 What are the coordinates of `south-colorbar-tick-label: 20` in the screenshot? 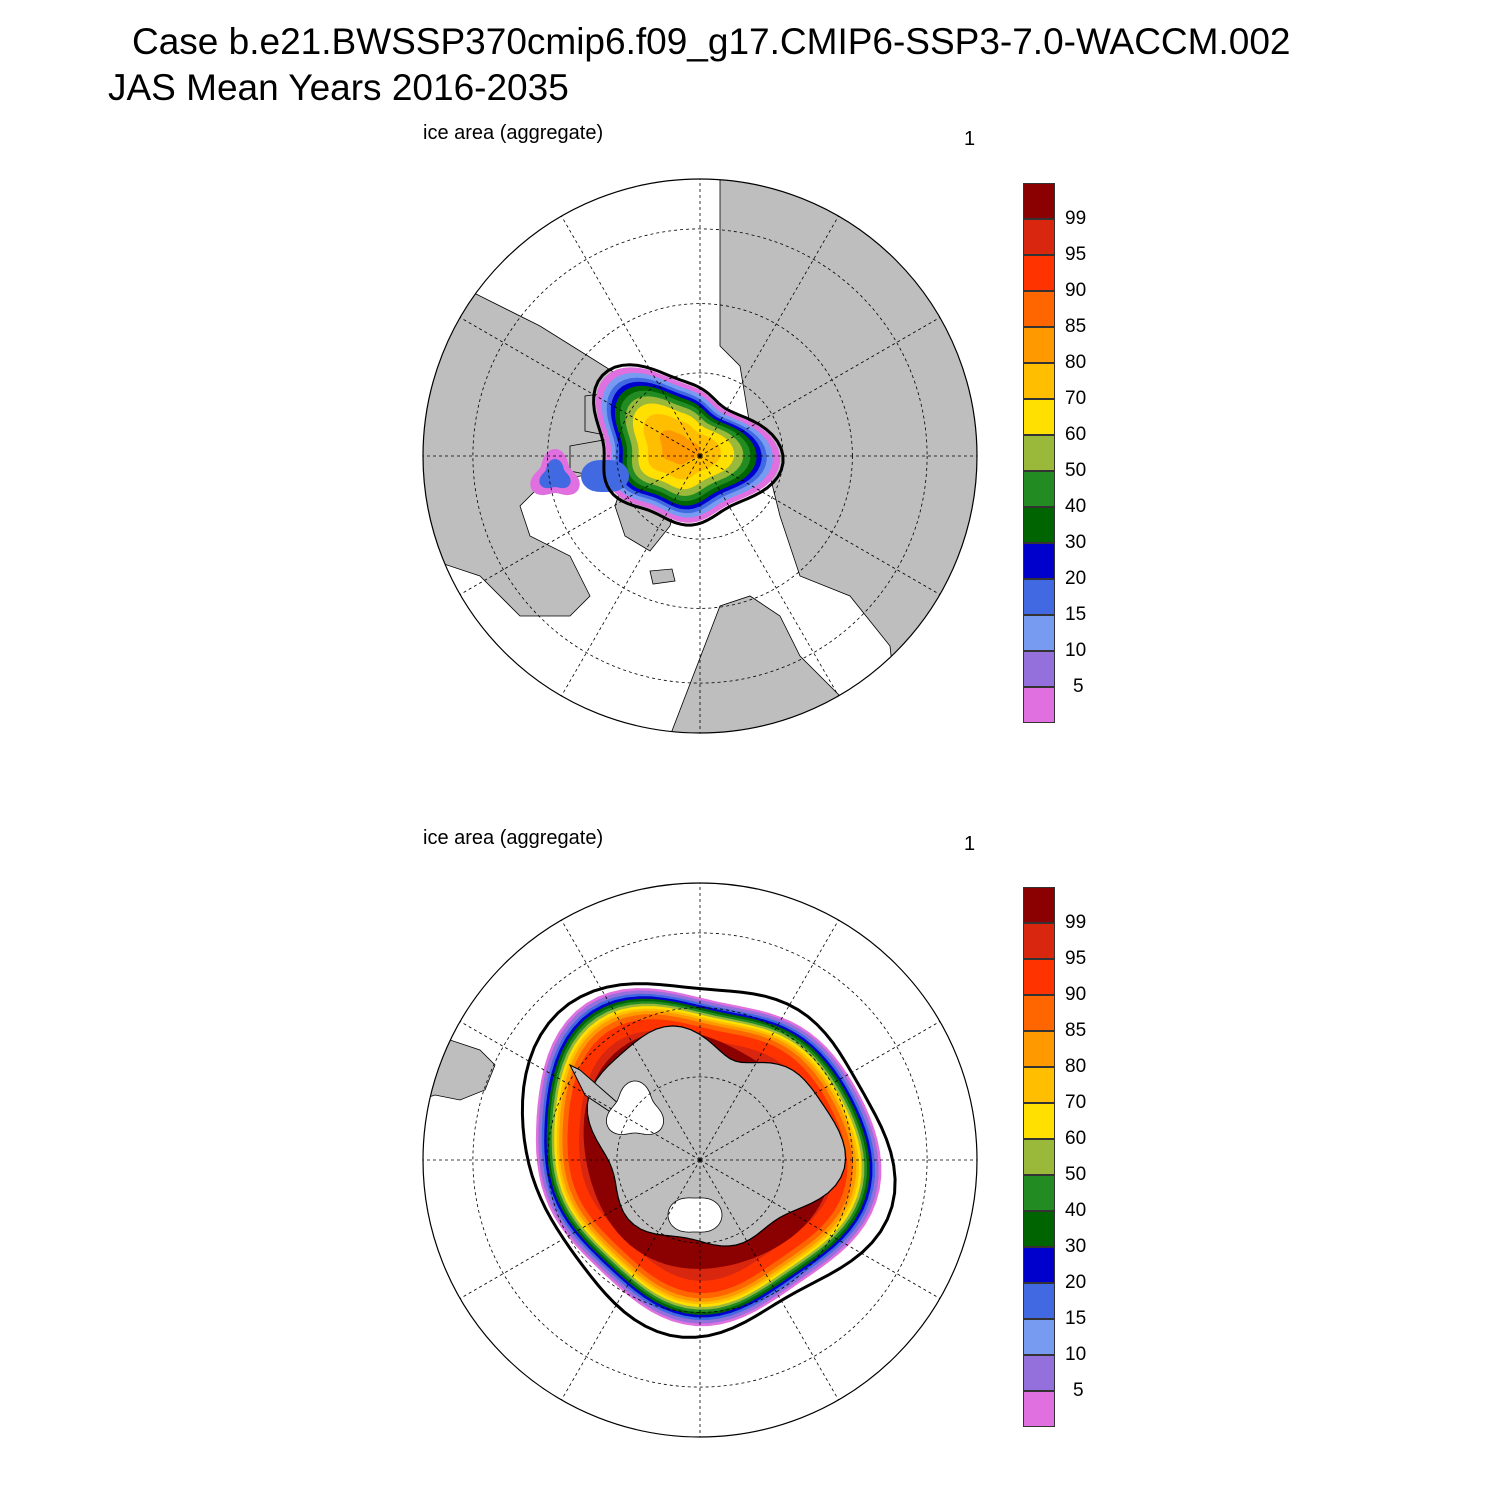 It's located at (1076, 1282).